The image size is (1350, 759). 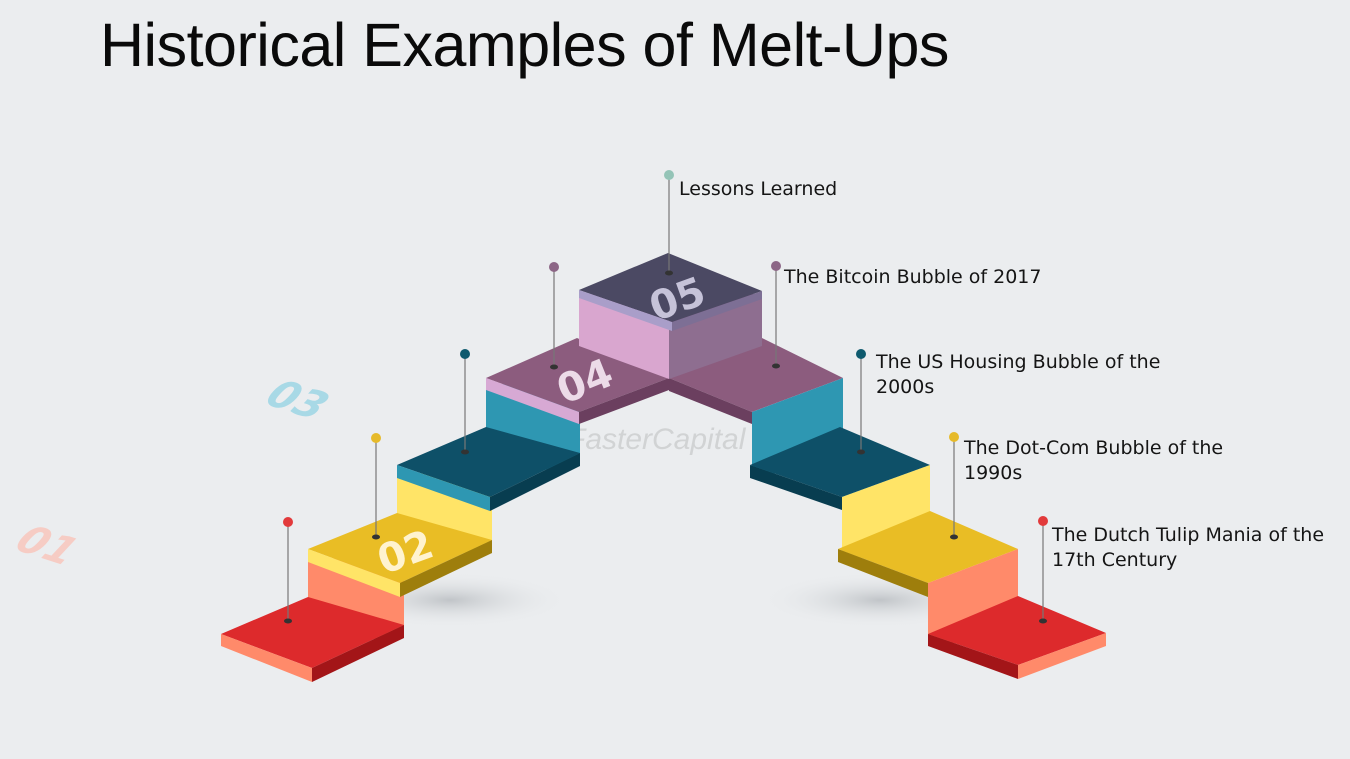 What do you see at coordinates (715, 336) in the screenshot?
I see `step-05-front-right` at bounding box center [715, 336].